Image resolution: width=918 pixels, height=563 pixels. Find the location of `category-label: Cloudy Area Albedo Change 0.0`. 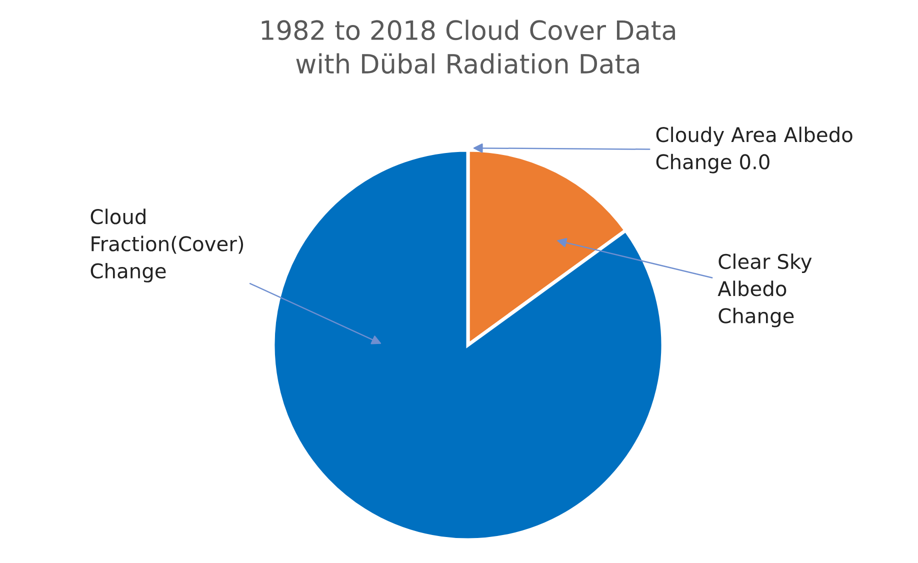

category-label: Cloudy Area Albedo Change 0.0 is located at coordinates (754, 150).